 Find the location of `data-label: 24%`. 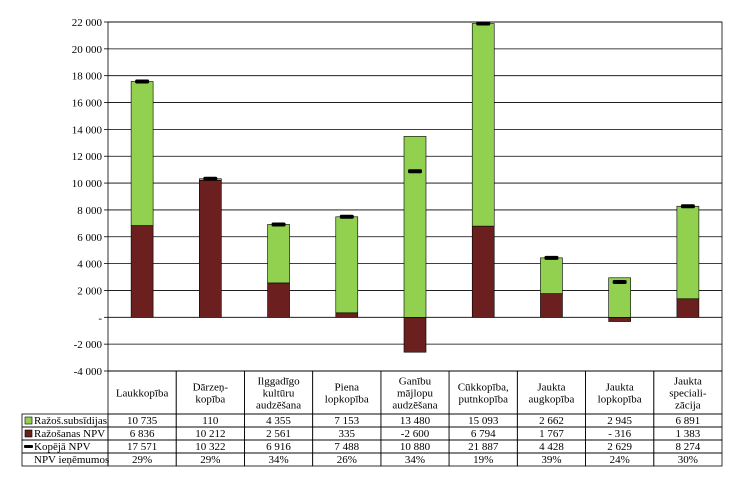

data-label: 24% is located at coordinates (620, 460).